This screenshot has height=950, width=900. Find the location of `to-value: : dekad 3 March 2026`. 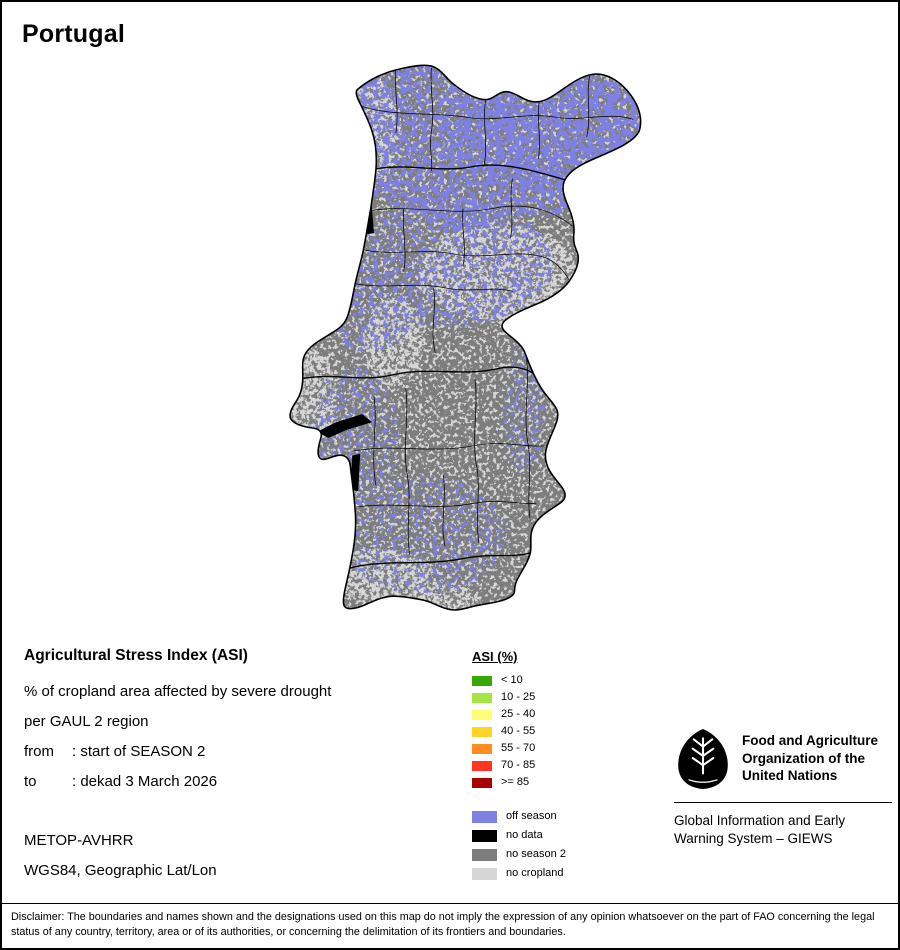

to-value: : dekad 3 March 2026 is located at coordinates (145, 781).